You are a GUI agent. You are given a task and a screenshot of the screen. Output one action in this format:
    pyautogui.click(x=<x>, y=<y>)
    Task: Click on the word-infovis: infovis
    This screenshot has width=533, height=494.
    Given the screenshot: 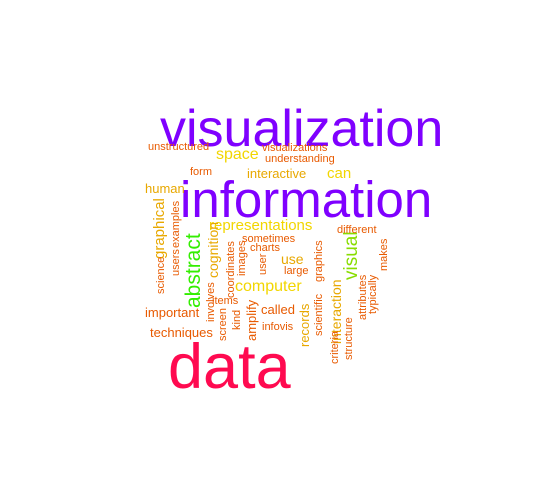 What is the action you would take?
    pyautogui.click(x=278, y=327)
    